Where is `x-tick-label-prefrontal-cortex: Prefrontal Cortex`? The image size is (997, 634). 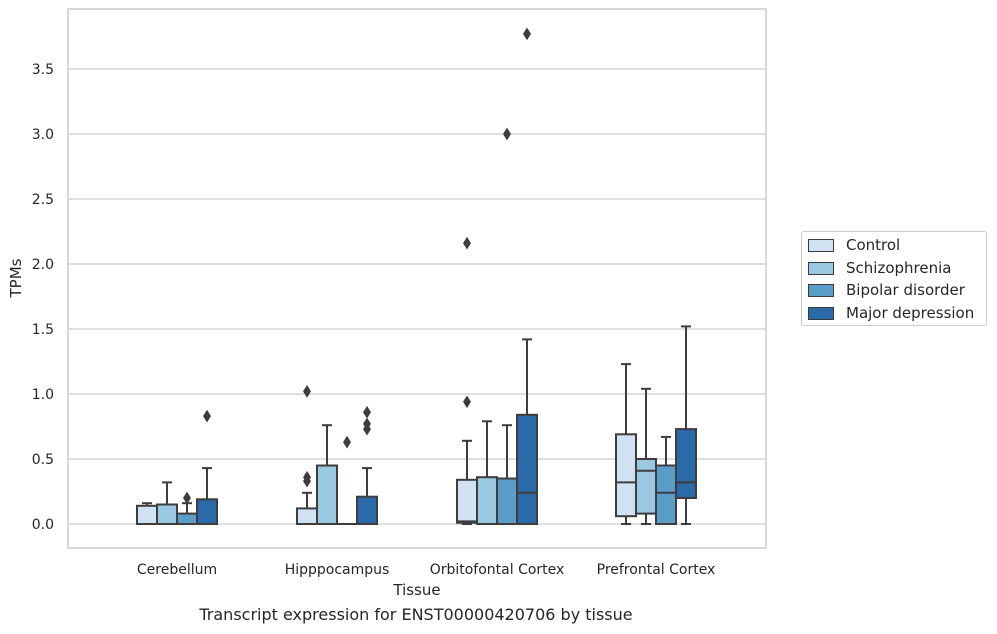 x-tick-label-prefrontal-cortex: Prefrontal Cortex is located at coordinates (656, 570).